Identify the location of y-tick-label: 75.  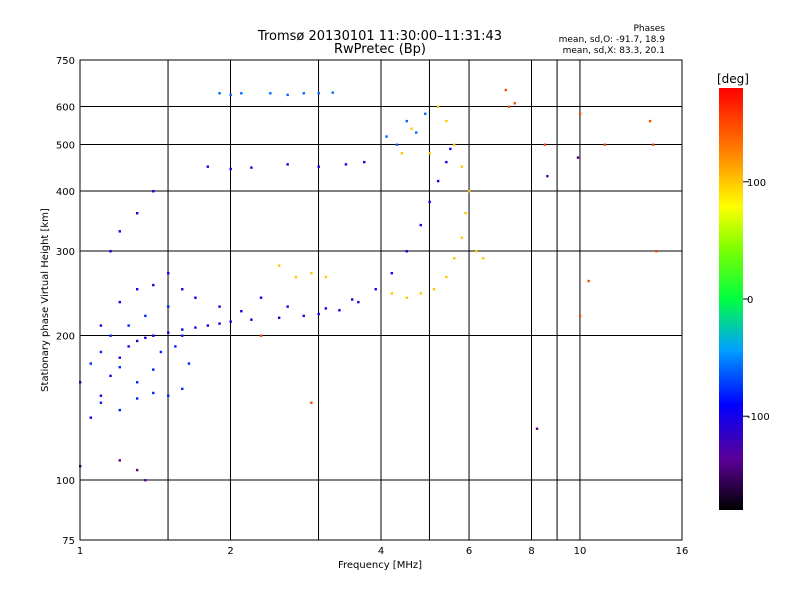
(68, 541).